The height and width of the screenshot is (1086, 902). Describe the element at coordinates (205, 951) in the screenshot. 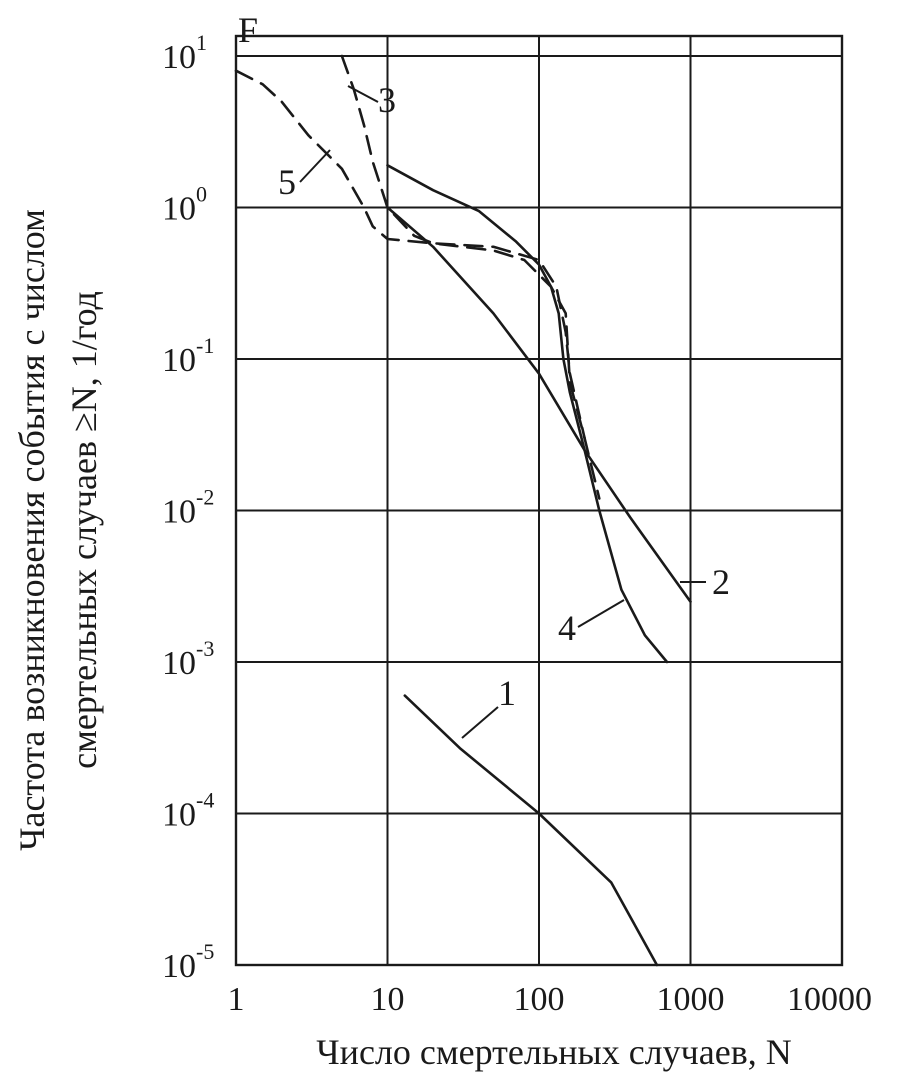

I see `y-tick-exponent: -5` at that location.